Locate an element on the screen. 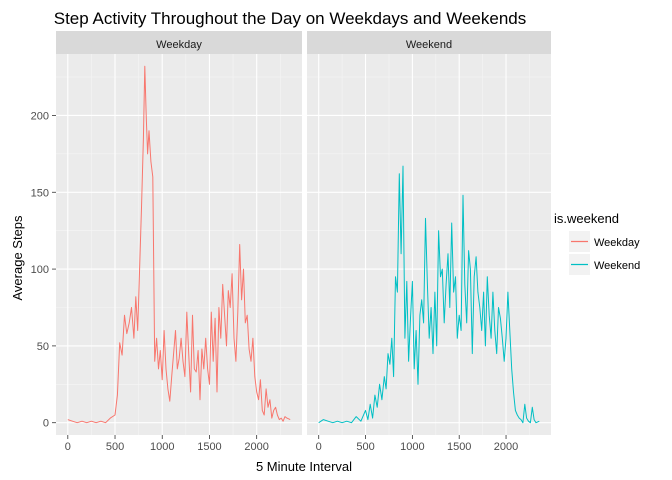  y-tick-label: 150 is located at coordinates (40, 193).